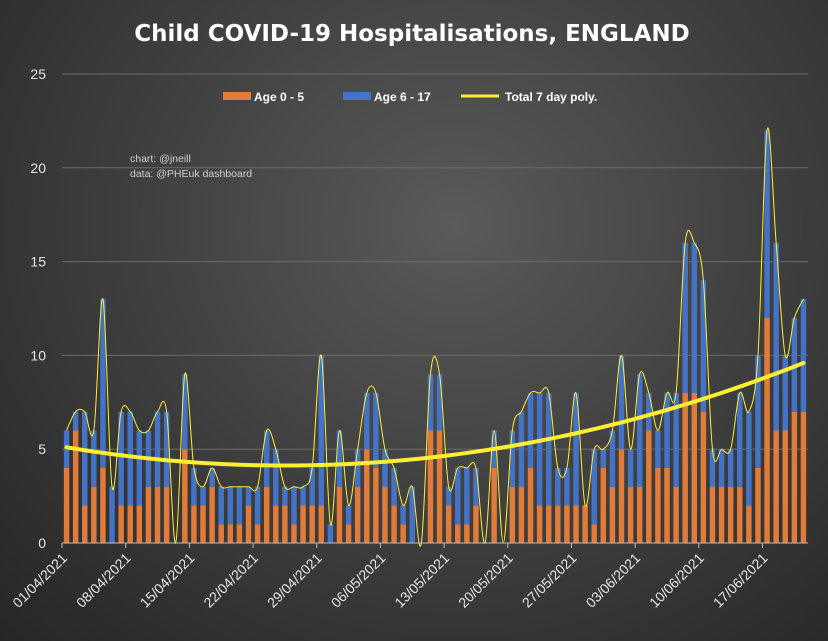  Describe the element at coordinates (230, 580) in the screenshot. I see `x-tick-label: 22/04/2021` at that location.